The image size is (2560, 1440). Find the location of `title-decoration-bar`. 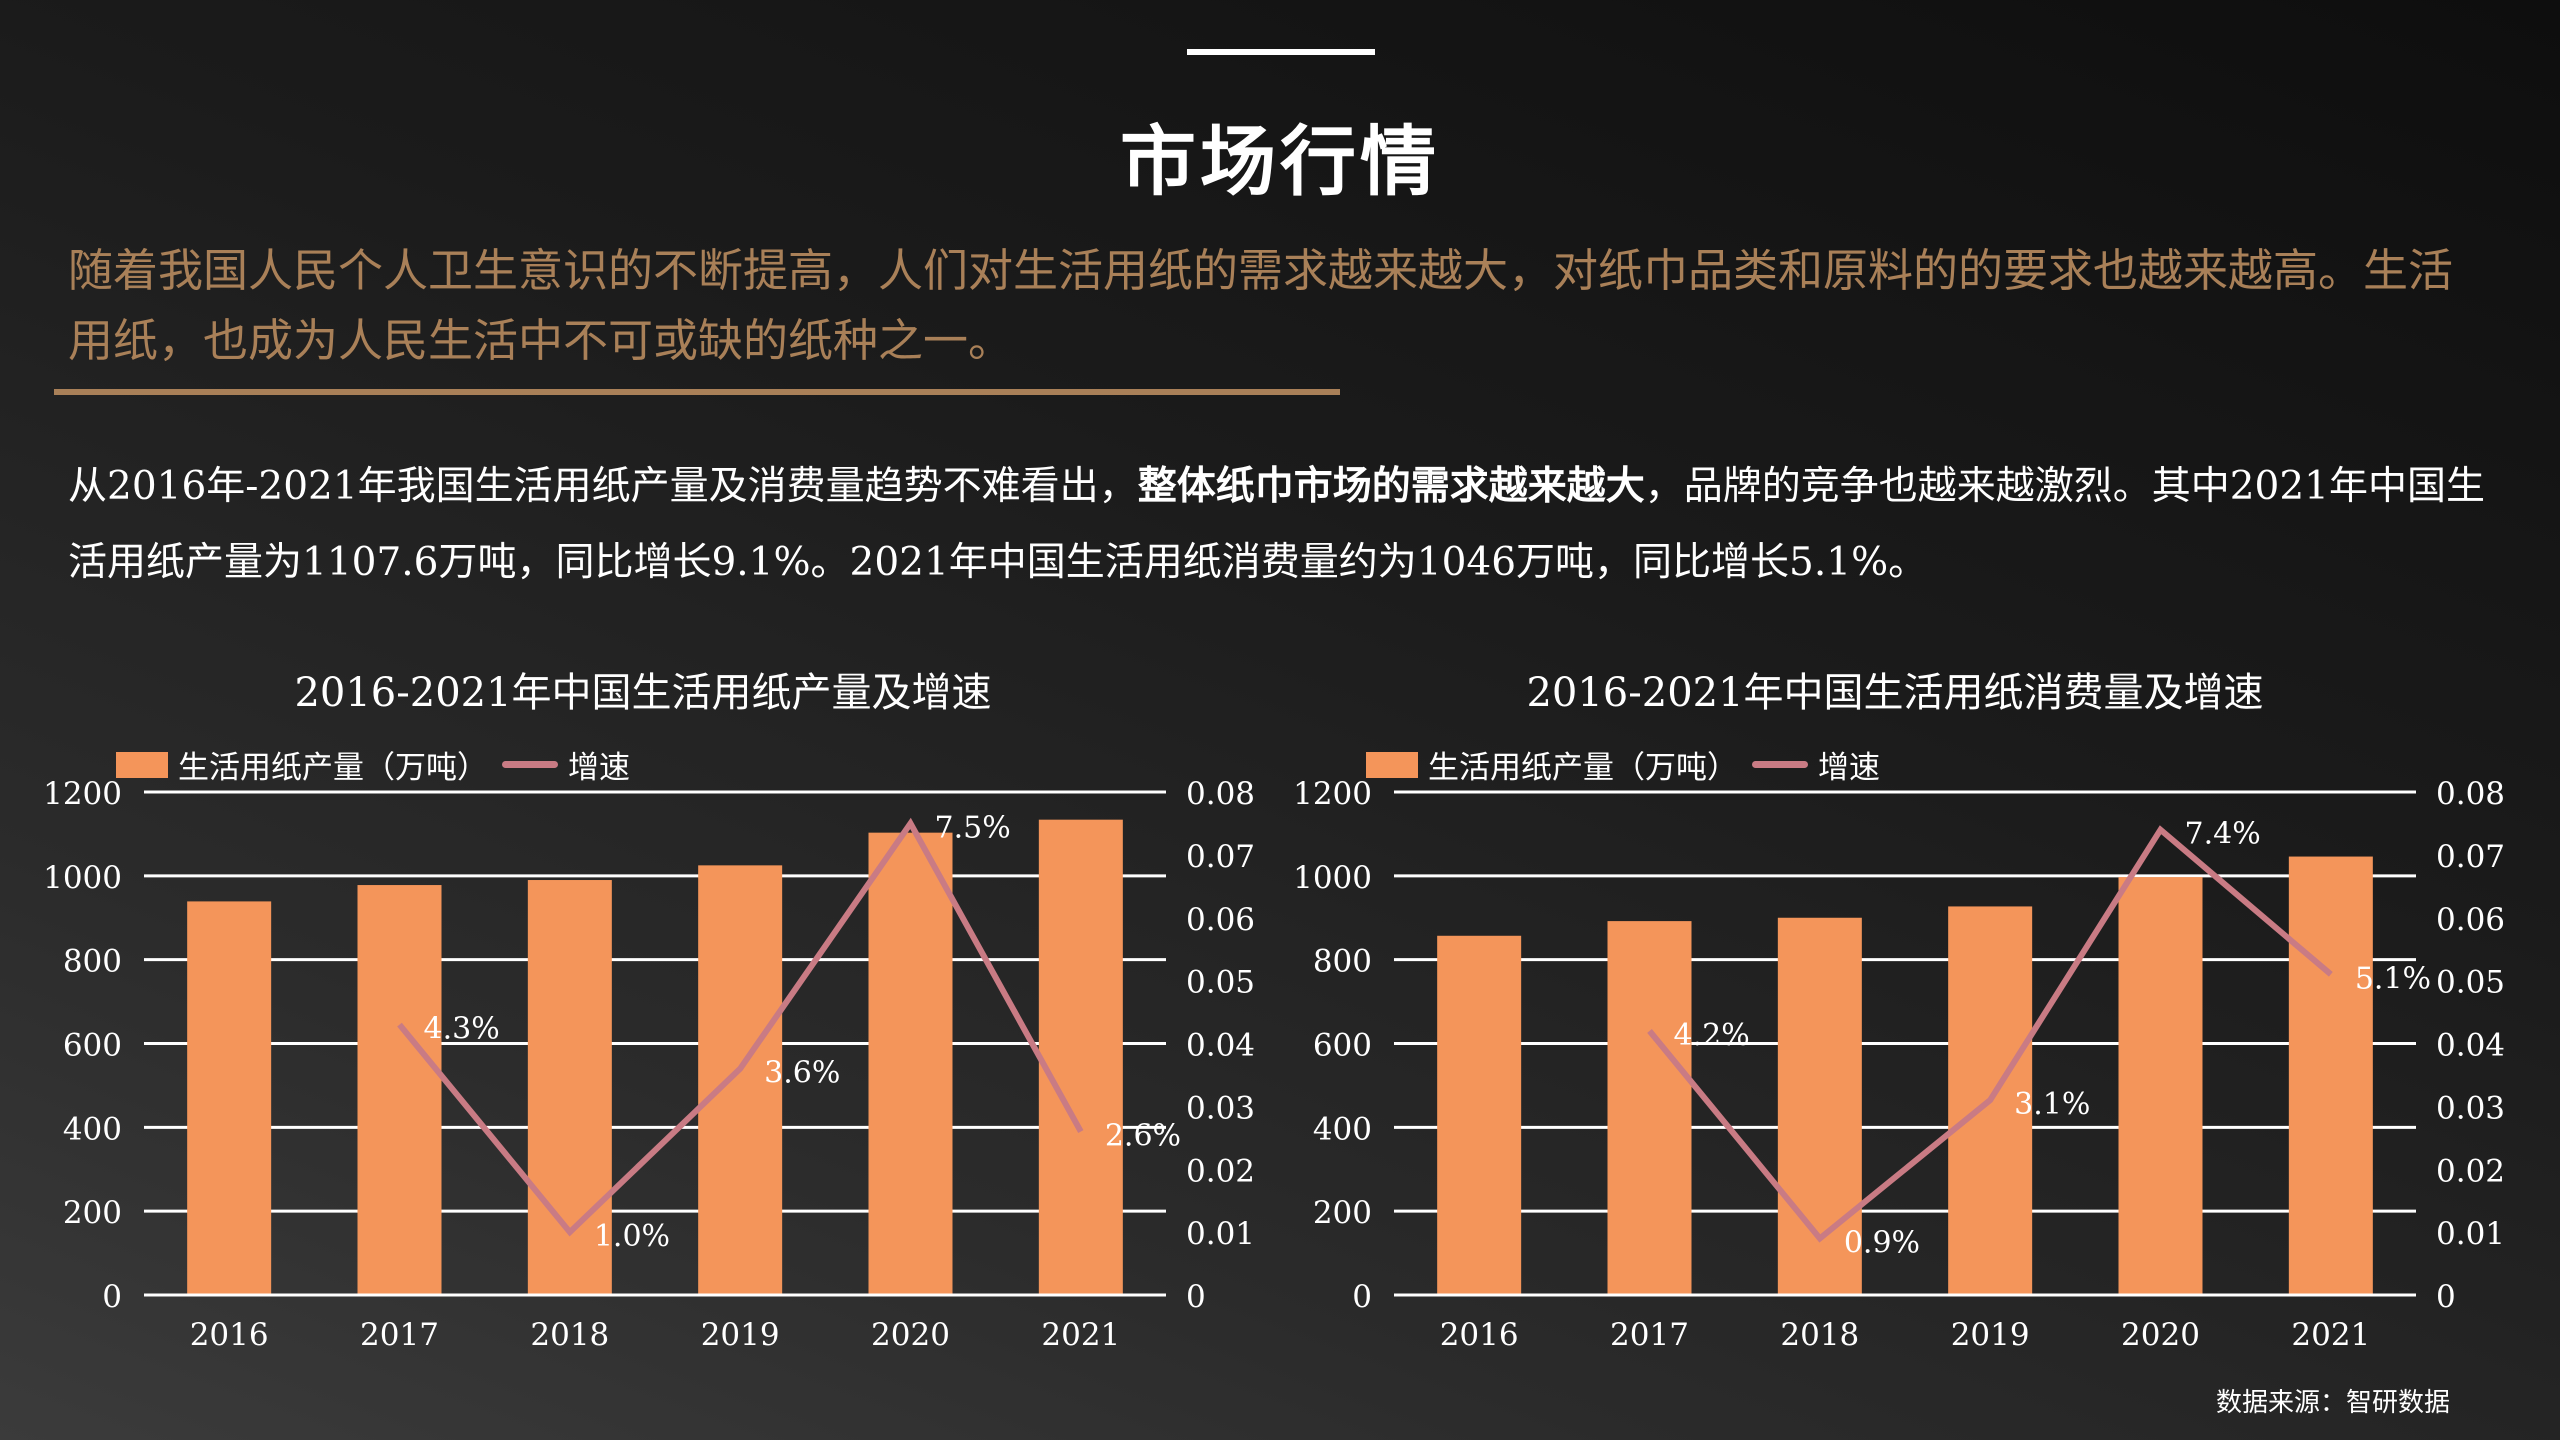

title-decoration-bar is located at coordinates (1281, 52).